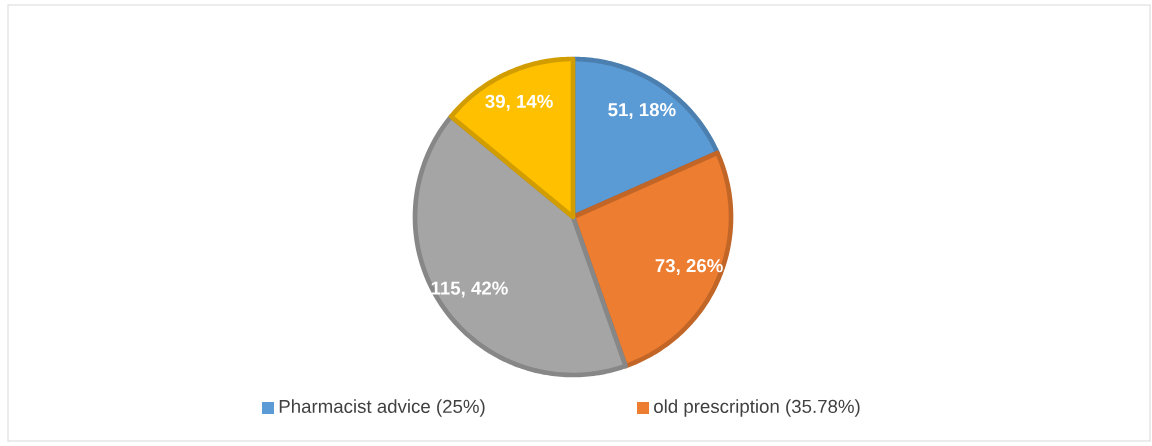 The width and height of the screenshot is (1152, 446). Describe the element at coordinates (757, 408) in the screenshot. I see `legend-label: old prescription (35.78%)` at that location.